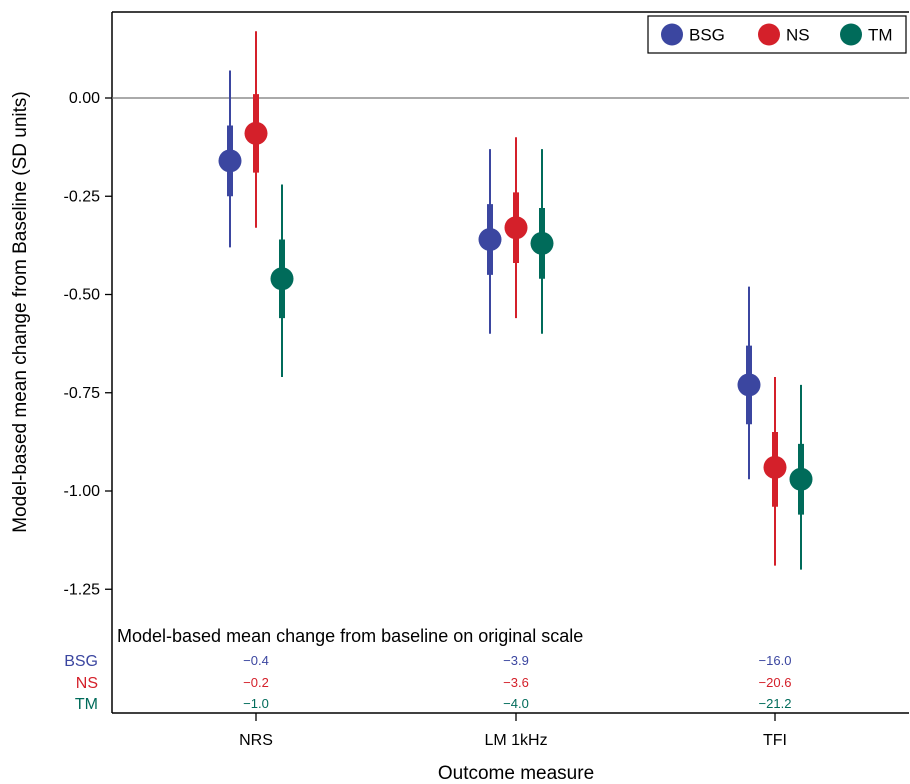 The width and height of the screenshot is (910, 784). What do you see at coordinates (86, 704) in the screenshot?
I see `table-row-label: TM` at bounding box center [86, 704].